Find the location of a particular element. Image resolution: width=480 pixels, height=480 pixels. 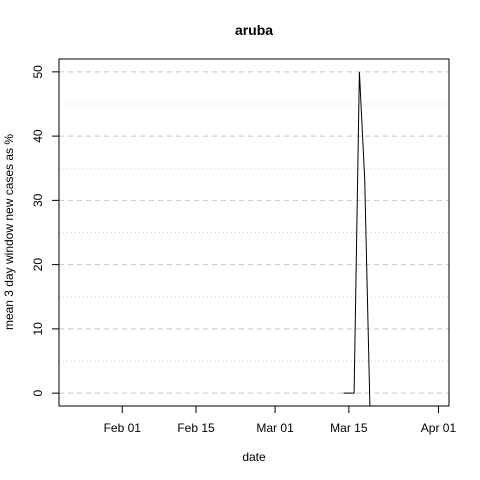

y-axis-label: mean 3 day window new cases as % is located at coordinates (9, 232).